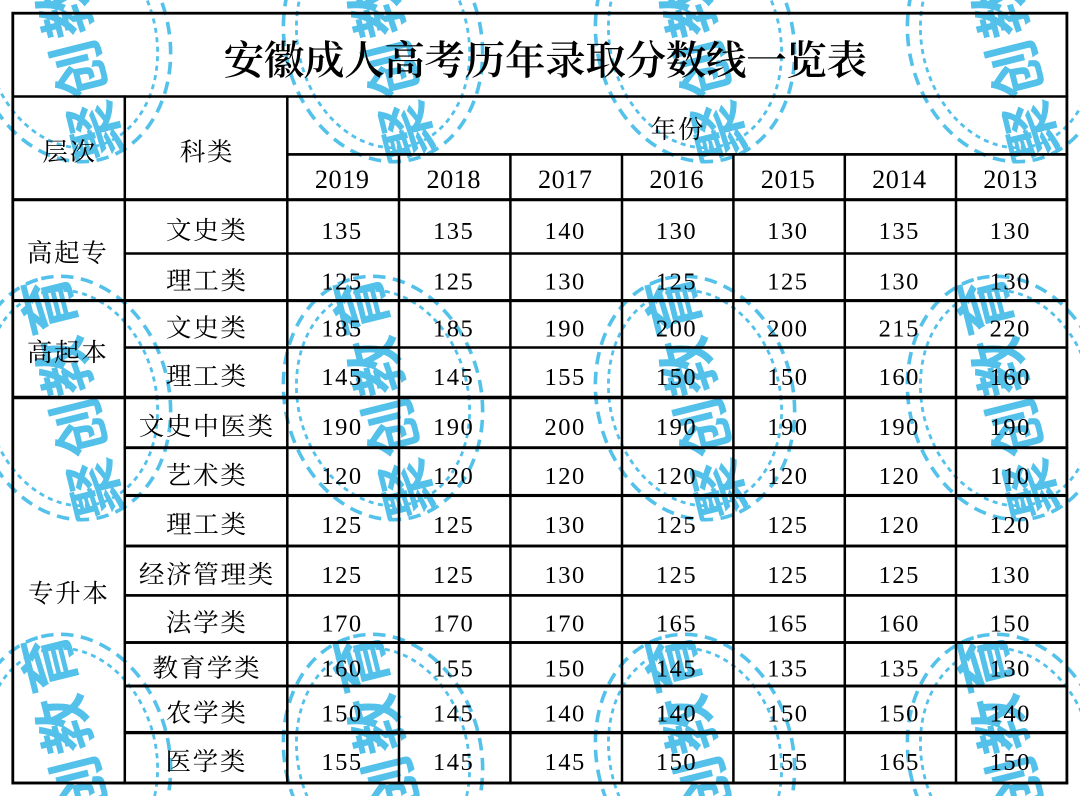 The width and height of the screenshot is (1080, 796). I want to click on svg-text: 2014, so click(899, 179).